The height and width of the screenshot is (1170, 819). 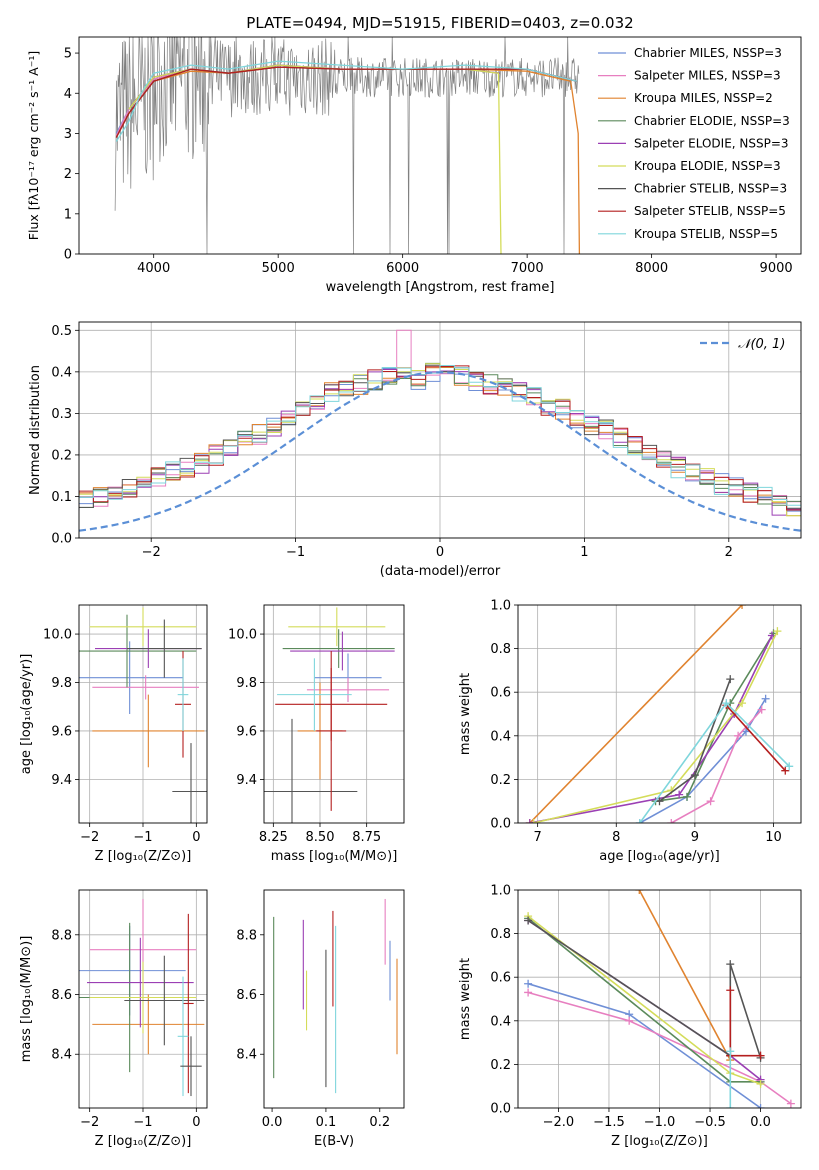 I want to click on legend: 𝒩(0, 1), so click(x=742, y=344).